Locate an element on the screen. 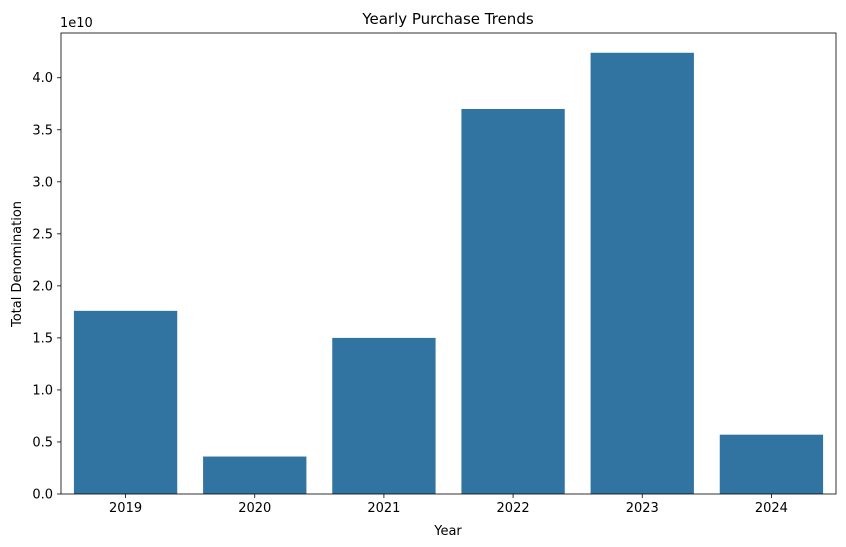 This screenshot has height=547, width=846. y-tick-label: 1.0 is located at coordinates (42, 390).